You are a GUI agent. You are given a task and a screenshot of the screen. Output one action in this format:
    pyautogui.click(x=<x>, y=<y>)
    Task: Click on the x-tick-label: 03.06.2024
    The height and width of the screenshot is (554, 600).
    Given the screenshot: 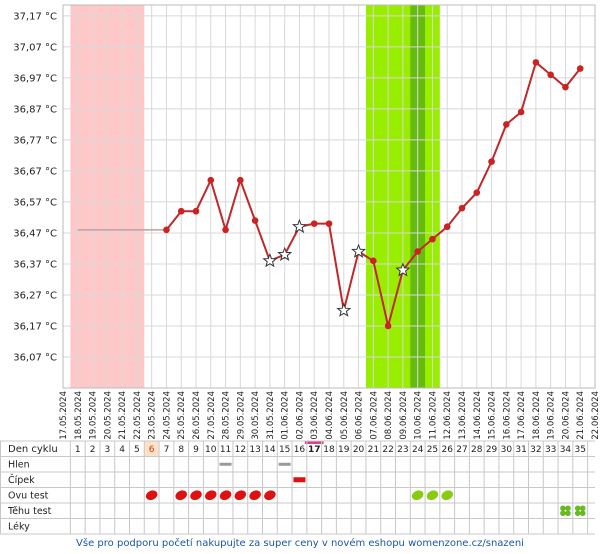 What is the action you would take?
    pyautogui.click(x=315, y=415)
    